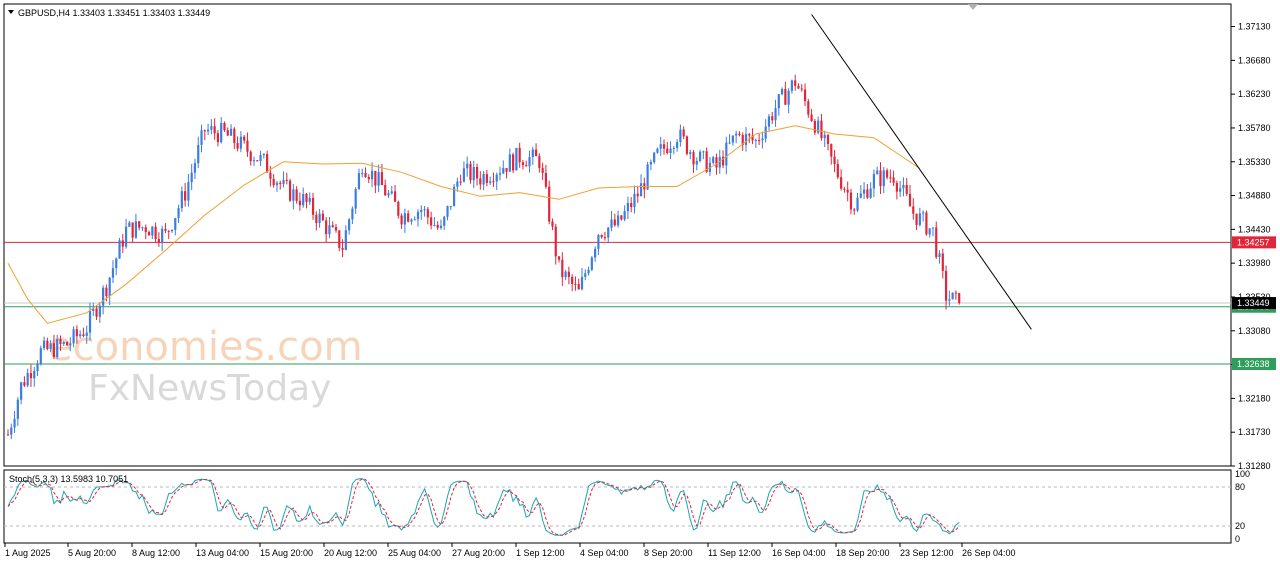 The width and height of the screenshot is (1280, 567). Describe the element at coordinates (1254, 162) in the screenshot. I see `price-tick-label: 1.35330` at that location.